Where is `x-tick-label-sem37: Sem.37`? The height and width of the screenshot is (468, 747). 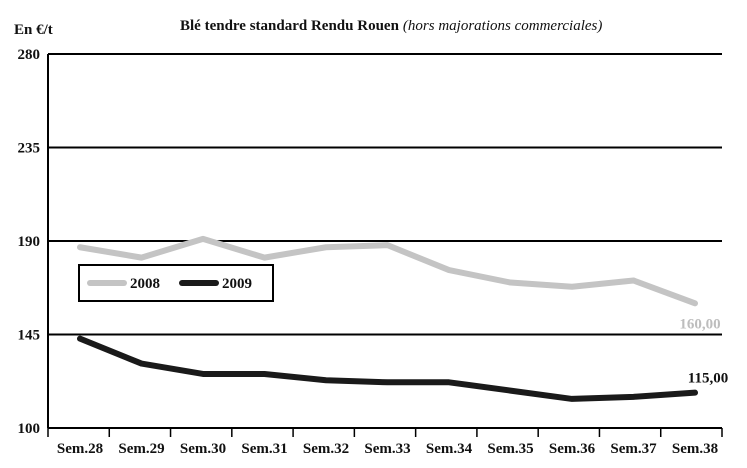 x-tick-label-sem37: Sem.37 is located at coordinates (633, 449).